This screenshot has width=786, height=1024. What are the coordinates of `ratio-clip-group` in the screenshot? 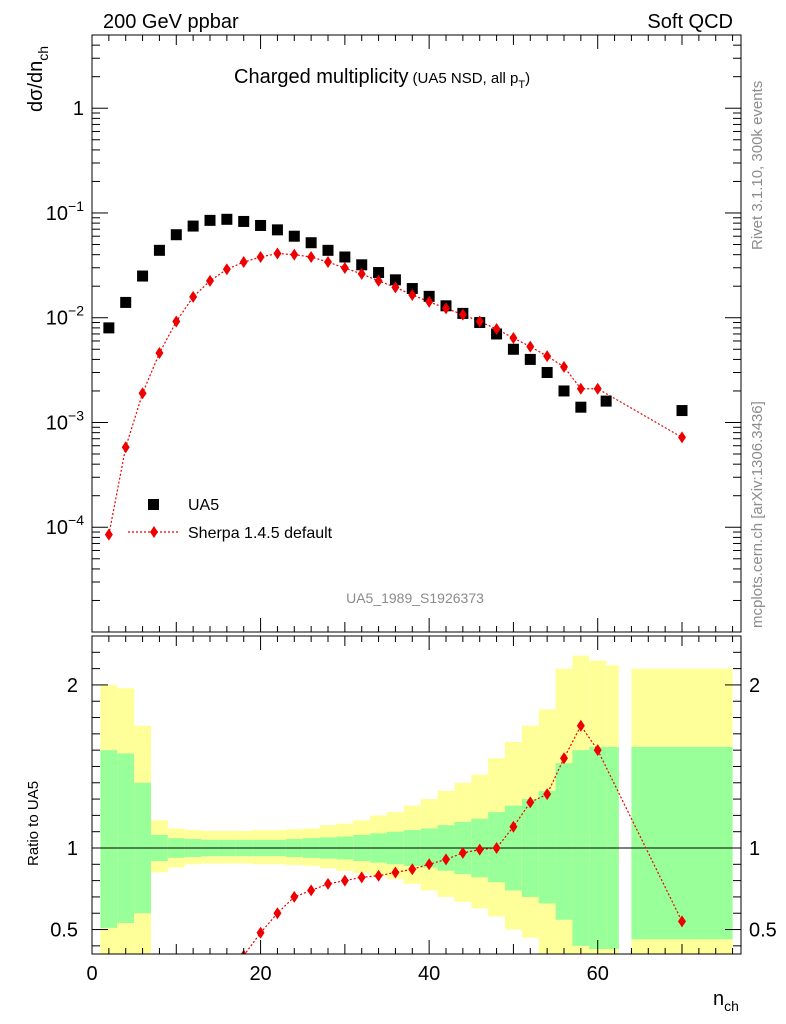 It's located at (463, 836).